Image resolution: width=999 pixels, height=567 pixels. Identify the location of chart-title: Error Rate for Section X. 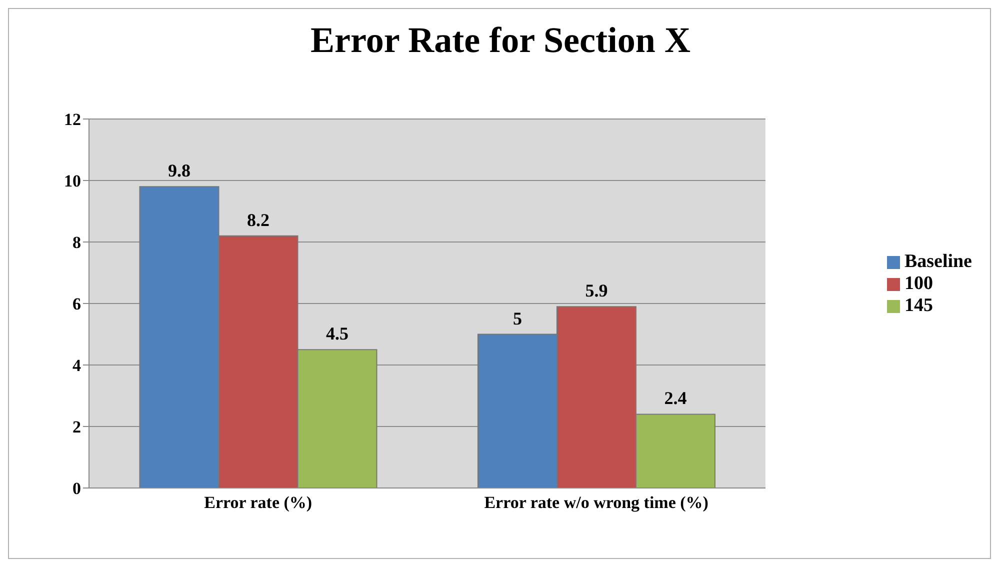
(501, 40).